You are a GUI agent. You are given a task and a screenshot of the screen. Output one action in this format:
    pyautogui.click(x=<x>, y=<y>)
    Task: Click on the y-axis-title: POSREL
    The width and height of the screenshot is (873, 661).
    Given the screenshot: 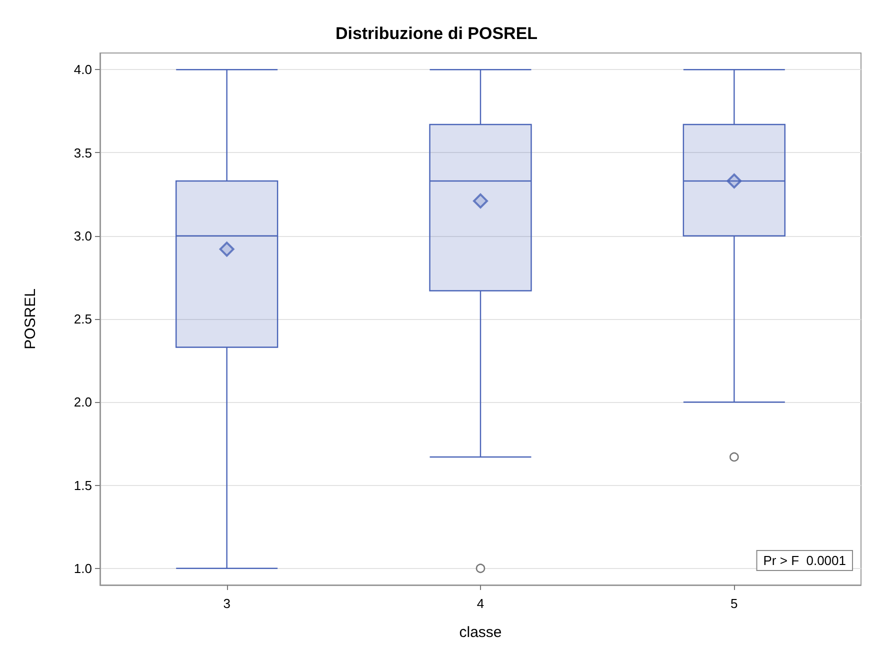 What is the action you would take?
    pyautogui.click(x=30, y=319)
    